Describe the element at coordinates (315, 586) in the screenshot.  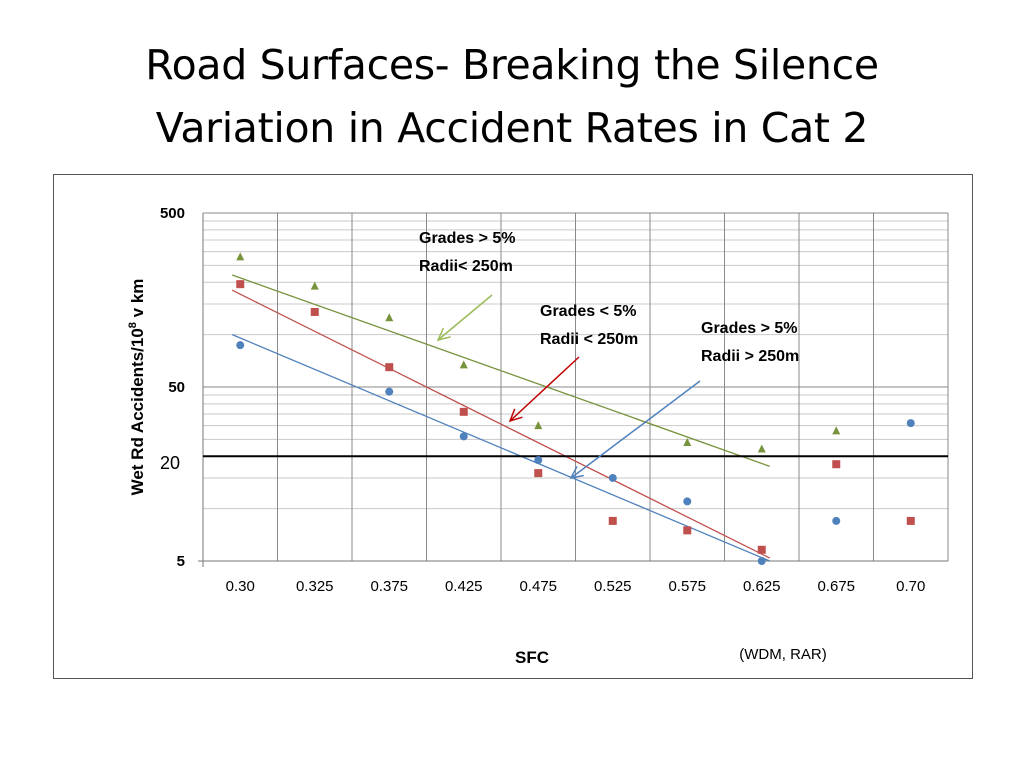
I see `x-tick-label: 0.325` at that location.